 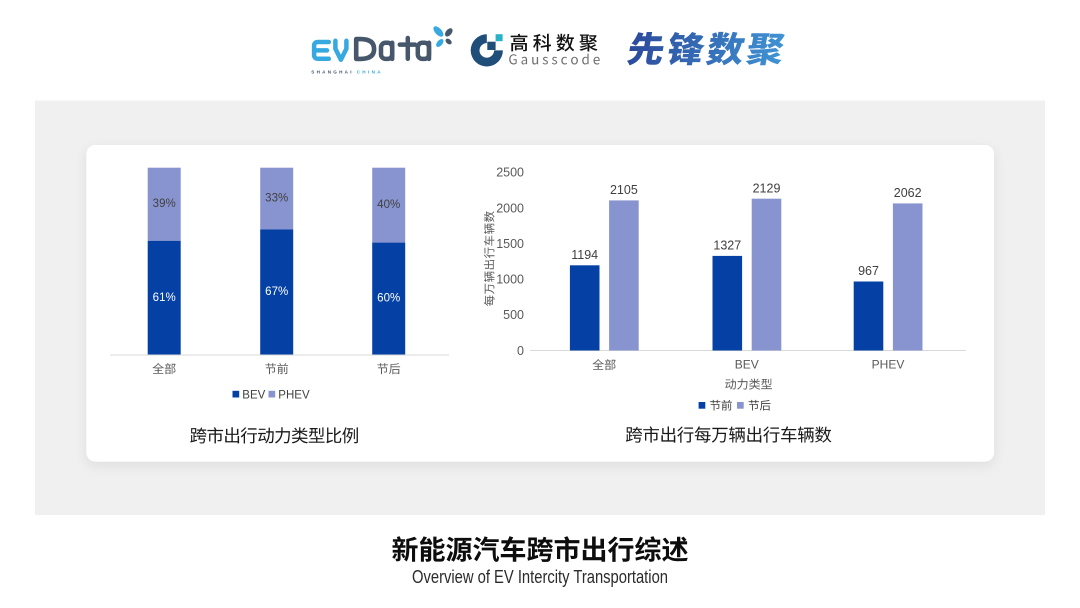 What do you see at coordinates (624, 190) in the screenshot?
I see `svg-text: 2105` at bounding box center [624, 190].